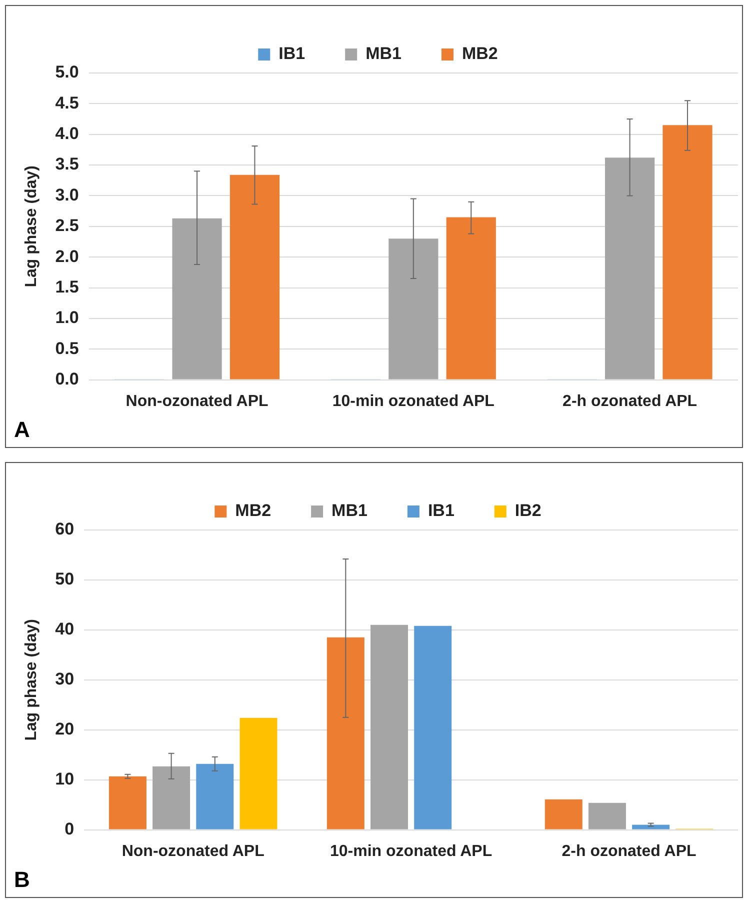 Image resolution: width=747 pixels, height=903 pixels. I want to click on y-tick-label: 40, so click(64, 629).